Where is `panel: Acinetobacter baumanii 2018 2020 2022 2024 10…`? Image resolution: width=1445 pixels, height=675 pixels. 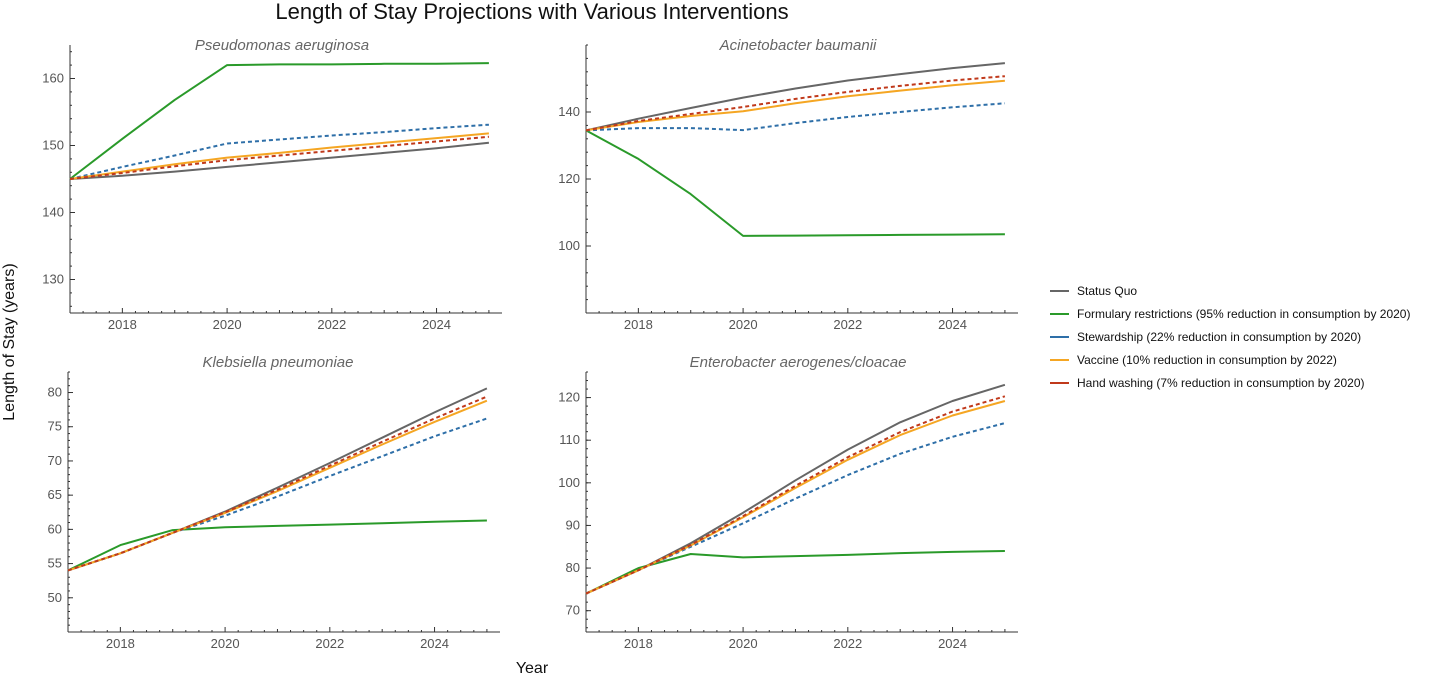
panel: Acinetobacter baumanii 2018 2020 2022 2024 10… is located at coordinates (788, 184).